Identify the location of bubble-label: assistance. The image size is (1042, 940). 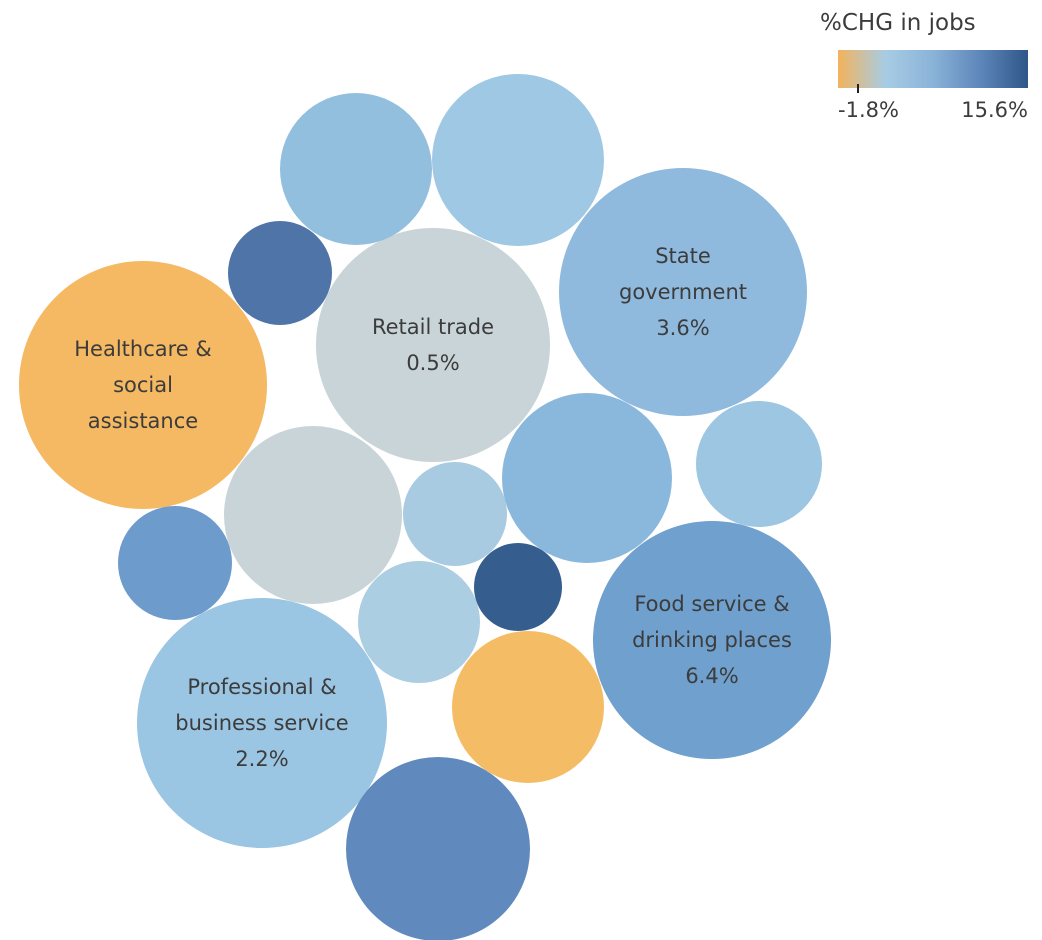
(143, 421).